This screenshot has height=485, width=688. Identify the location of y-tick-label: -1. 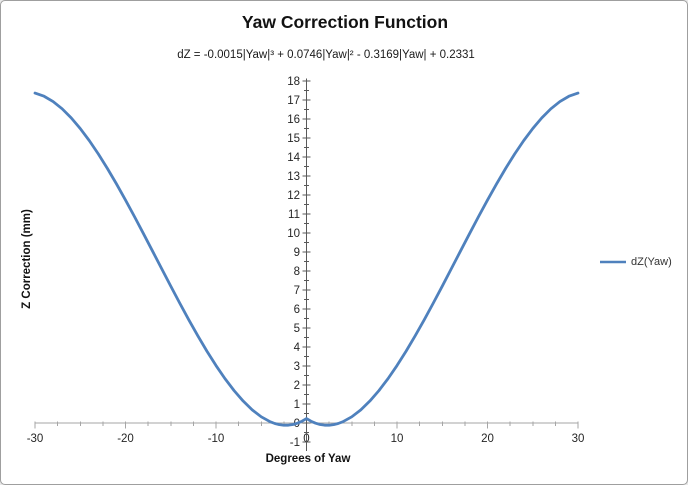
(295, 443).